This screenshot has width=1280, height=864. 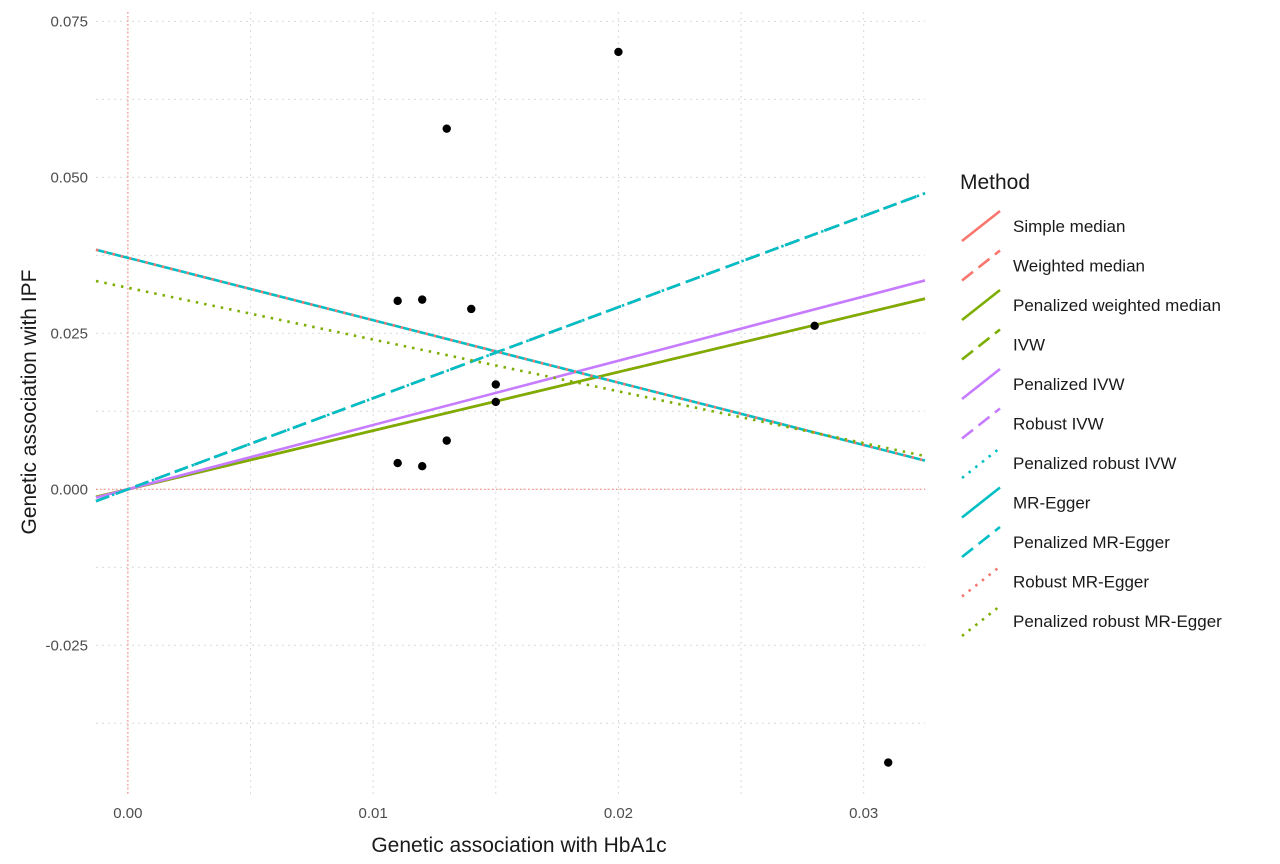 What do you see at coordinates (1117, 621) in the screenshot?
I see `legend-label: Penalized robust MR-Egger` at bounding box center [1117, 621].